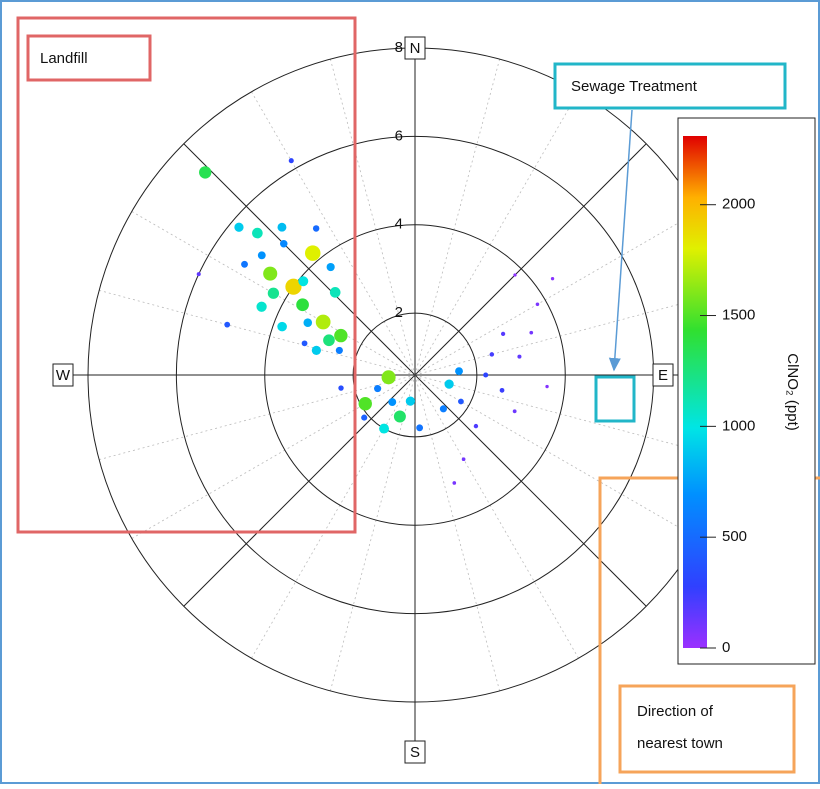 The image size is (820, 789). What do you see at coordinates (675, 711) in the screenshot?
I see `town-label: Direction of` at bounding box center [675, 711].